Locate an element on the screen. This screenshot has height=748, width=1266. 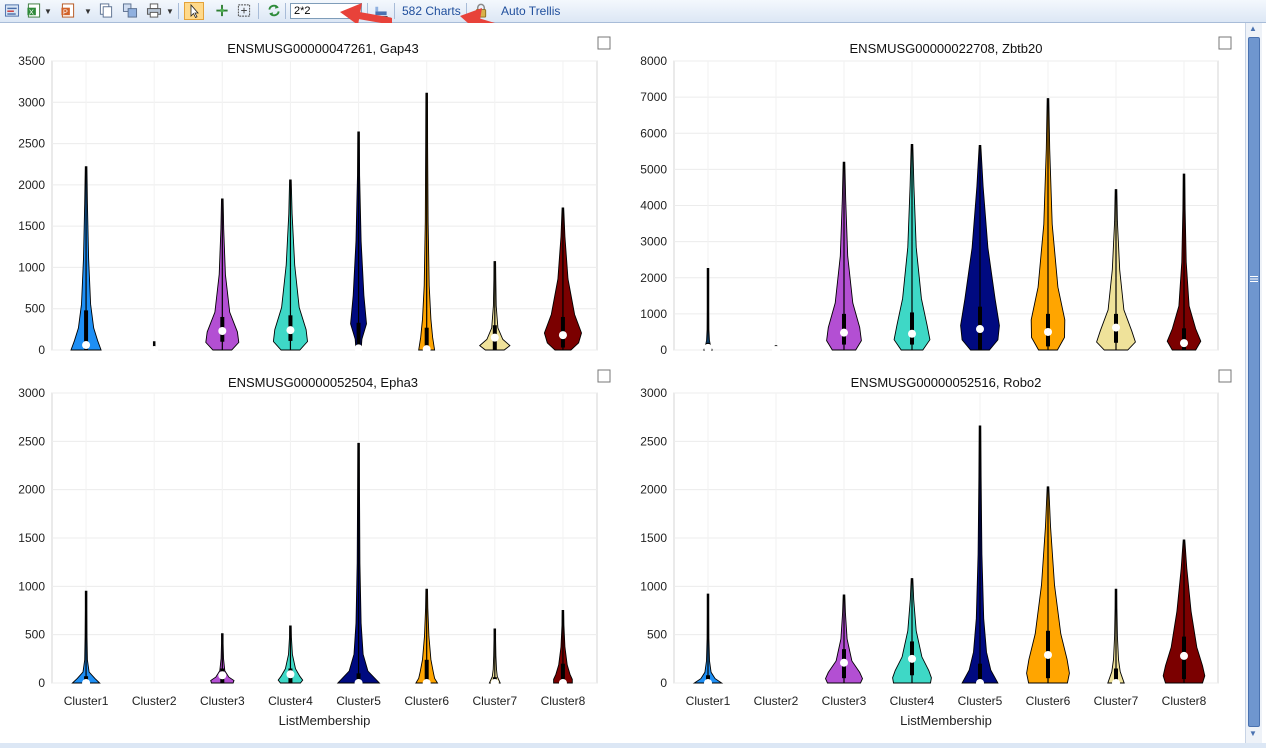
refresh-icon is located at coordinates (274, 10).